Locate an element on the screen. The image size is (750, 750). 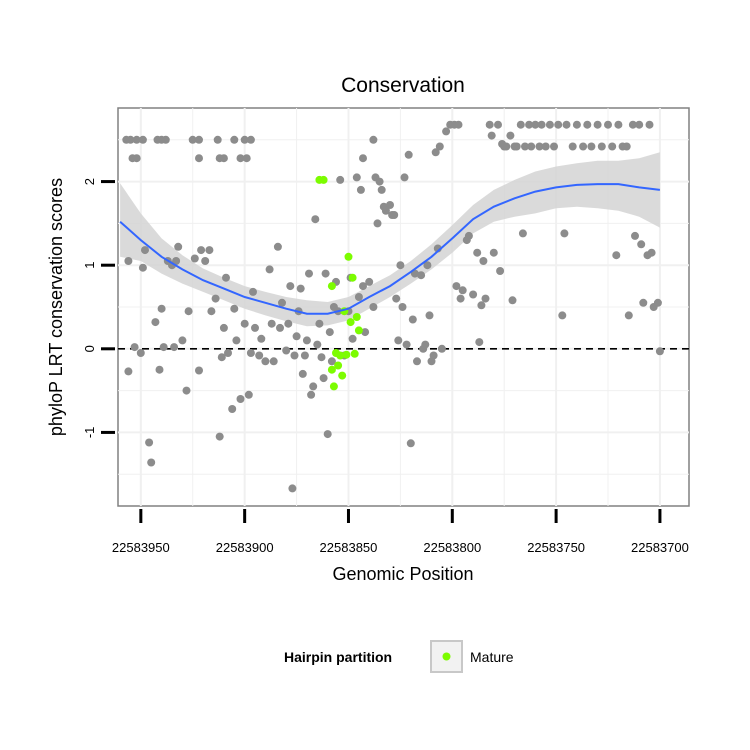
smooth-line is located at coordinates (390, 249).